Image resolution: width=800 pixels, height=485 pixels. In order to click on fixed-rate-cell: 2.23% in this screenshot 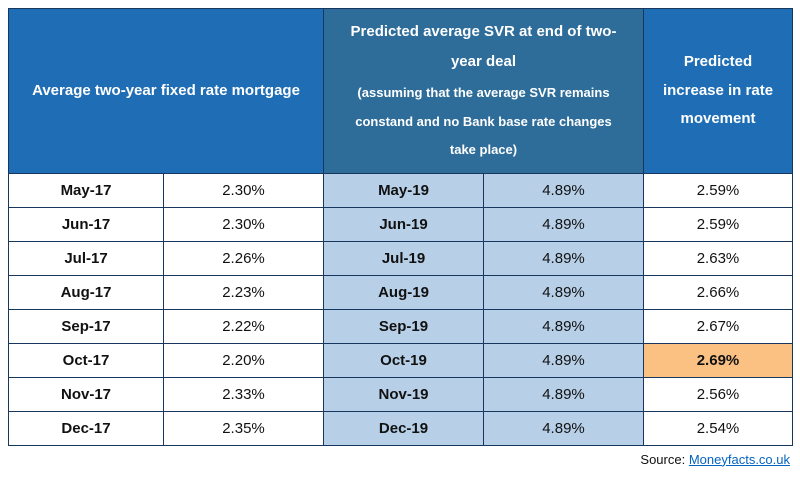, I will do `click(243, 292)`.